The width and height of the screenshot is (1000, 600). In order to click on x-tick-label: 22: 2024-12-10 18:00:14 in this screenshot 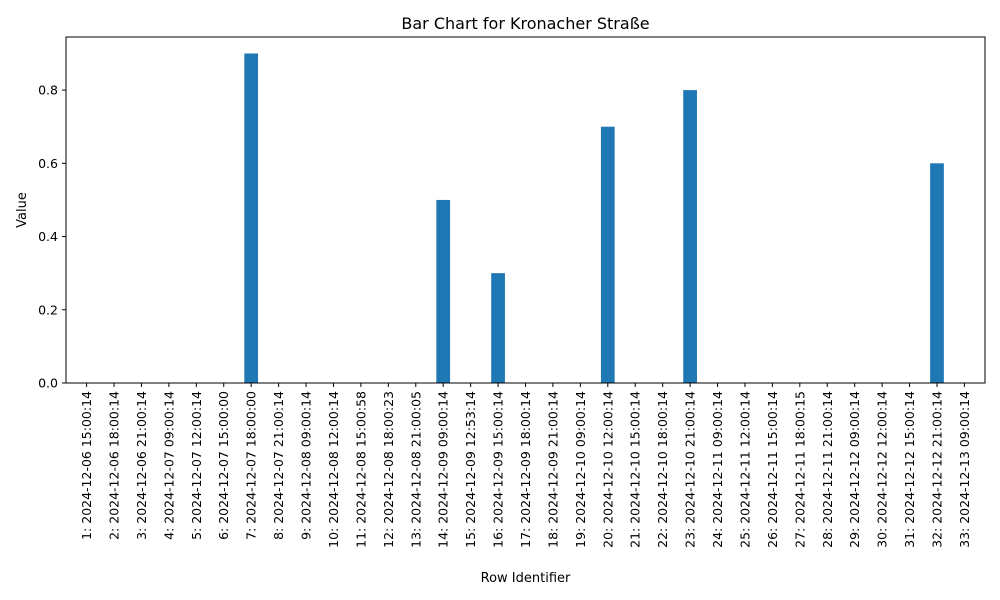, I will do `click(662, 469)`.